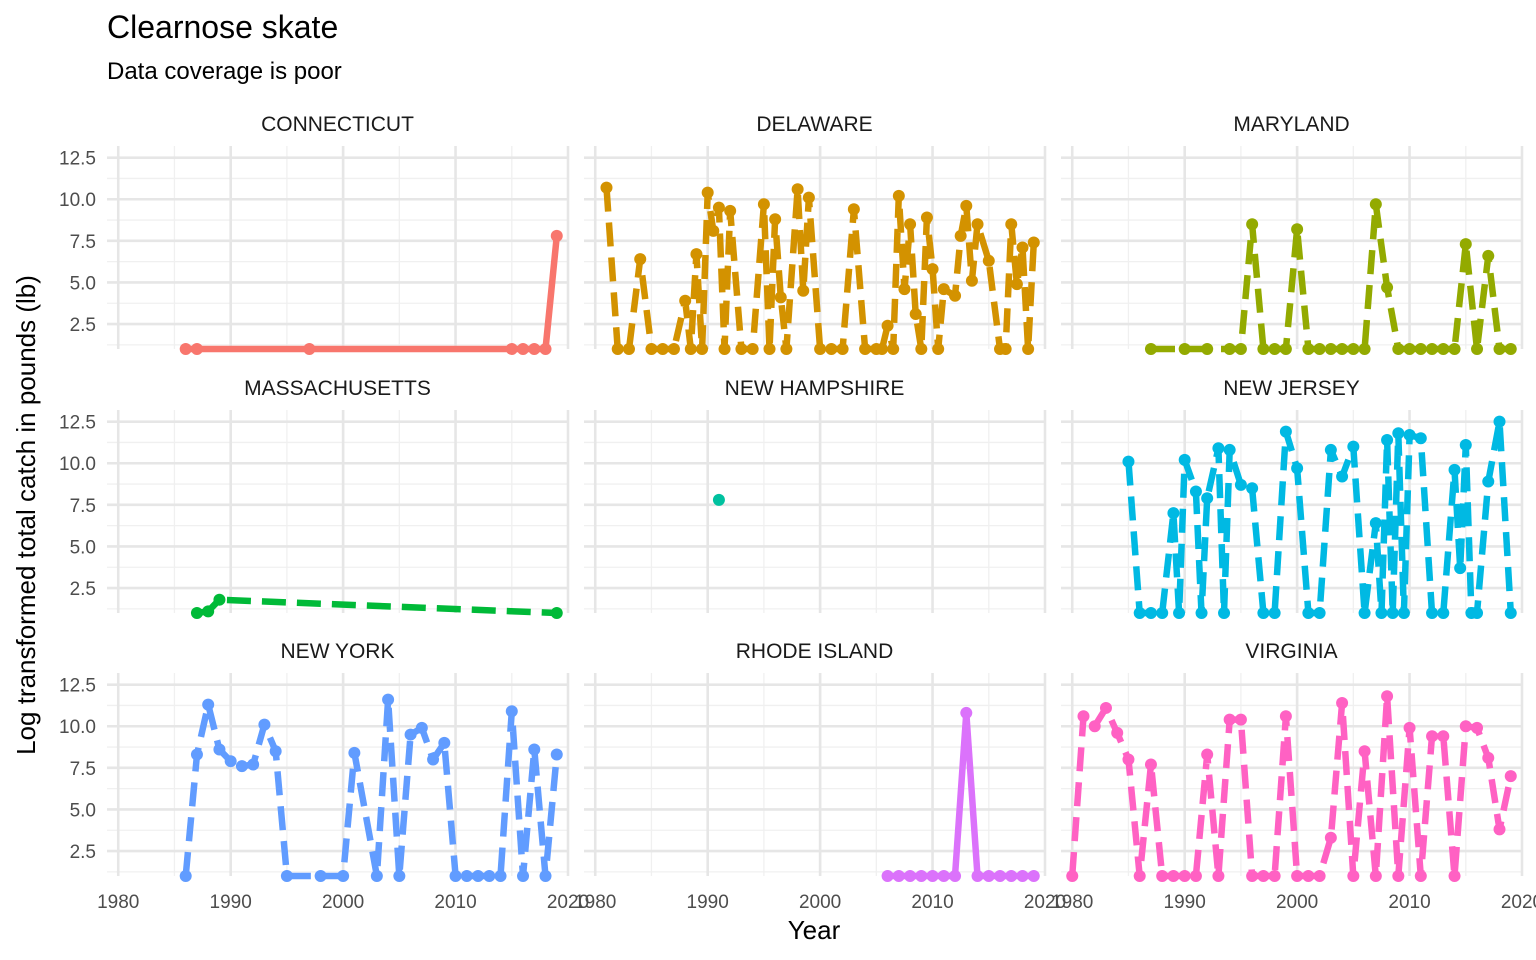 This screenshot has width=1536, height=960. Describe the element at coordinates (338, 651) in the screenshot. I see `panel-title: NEW YORK` at that location.